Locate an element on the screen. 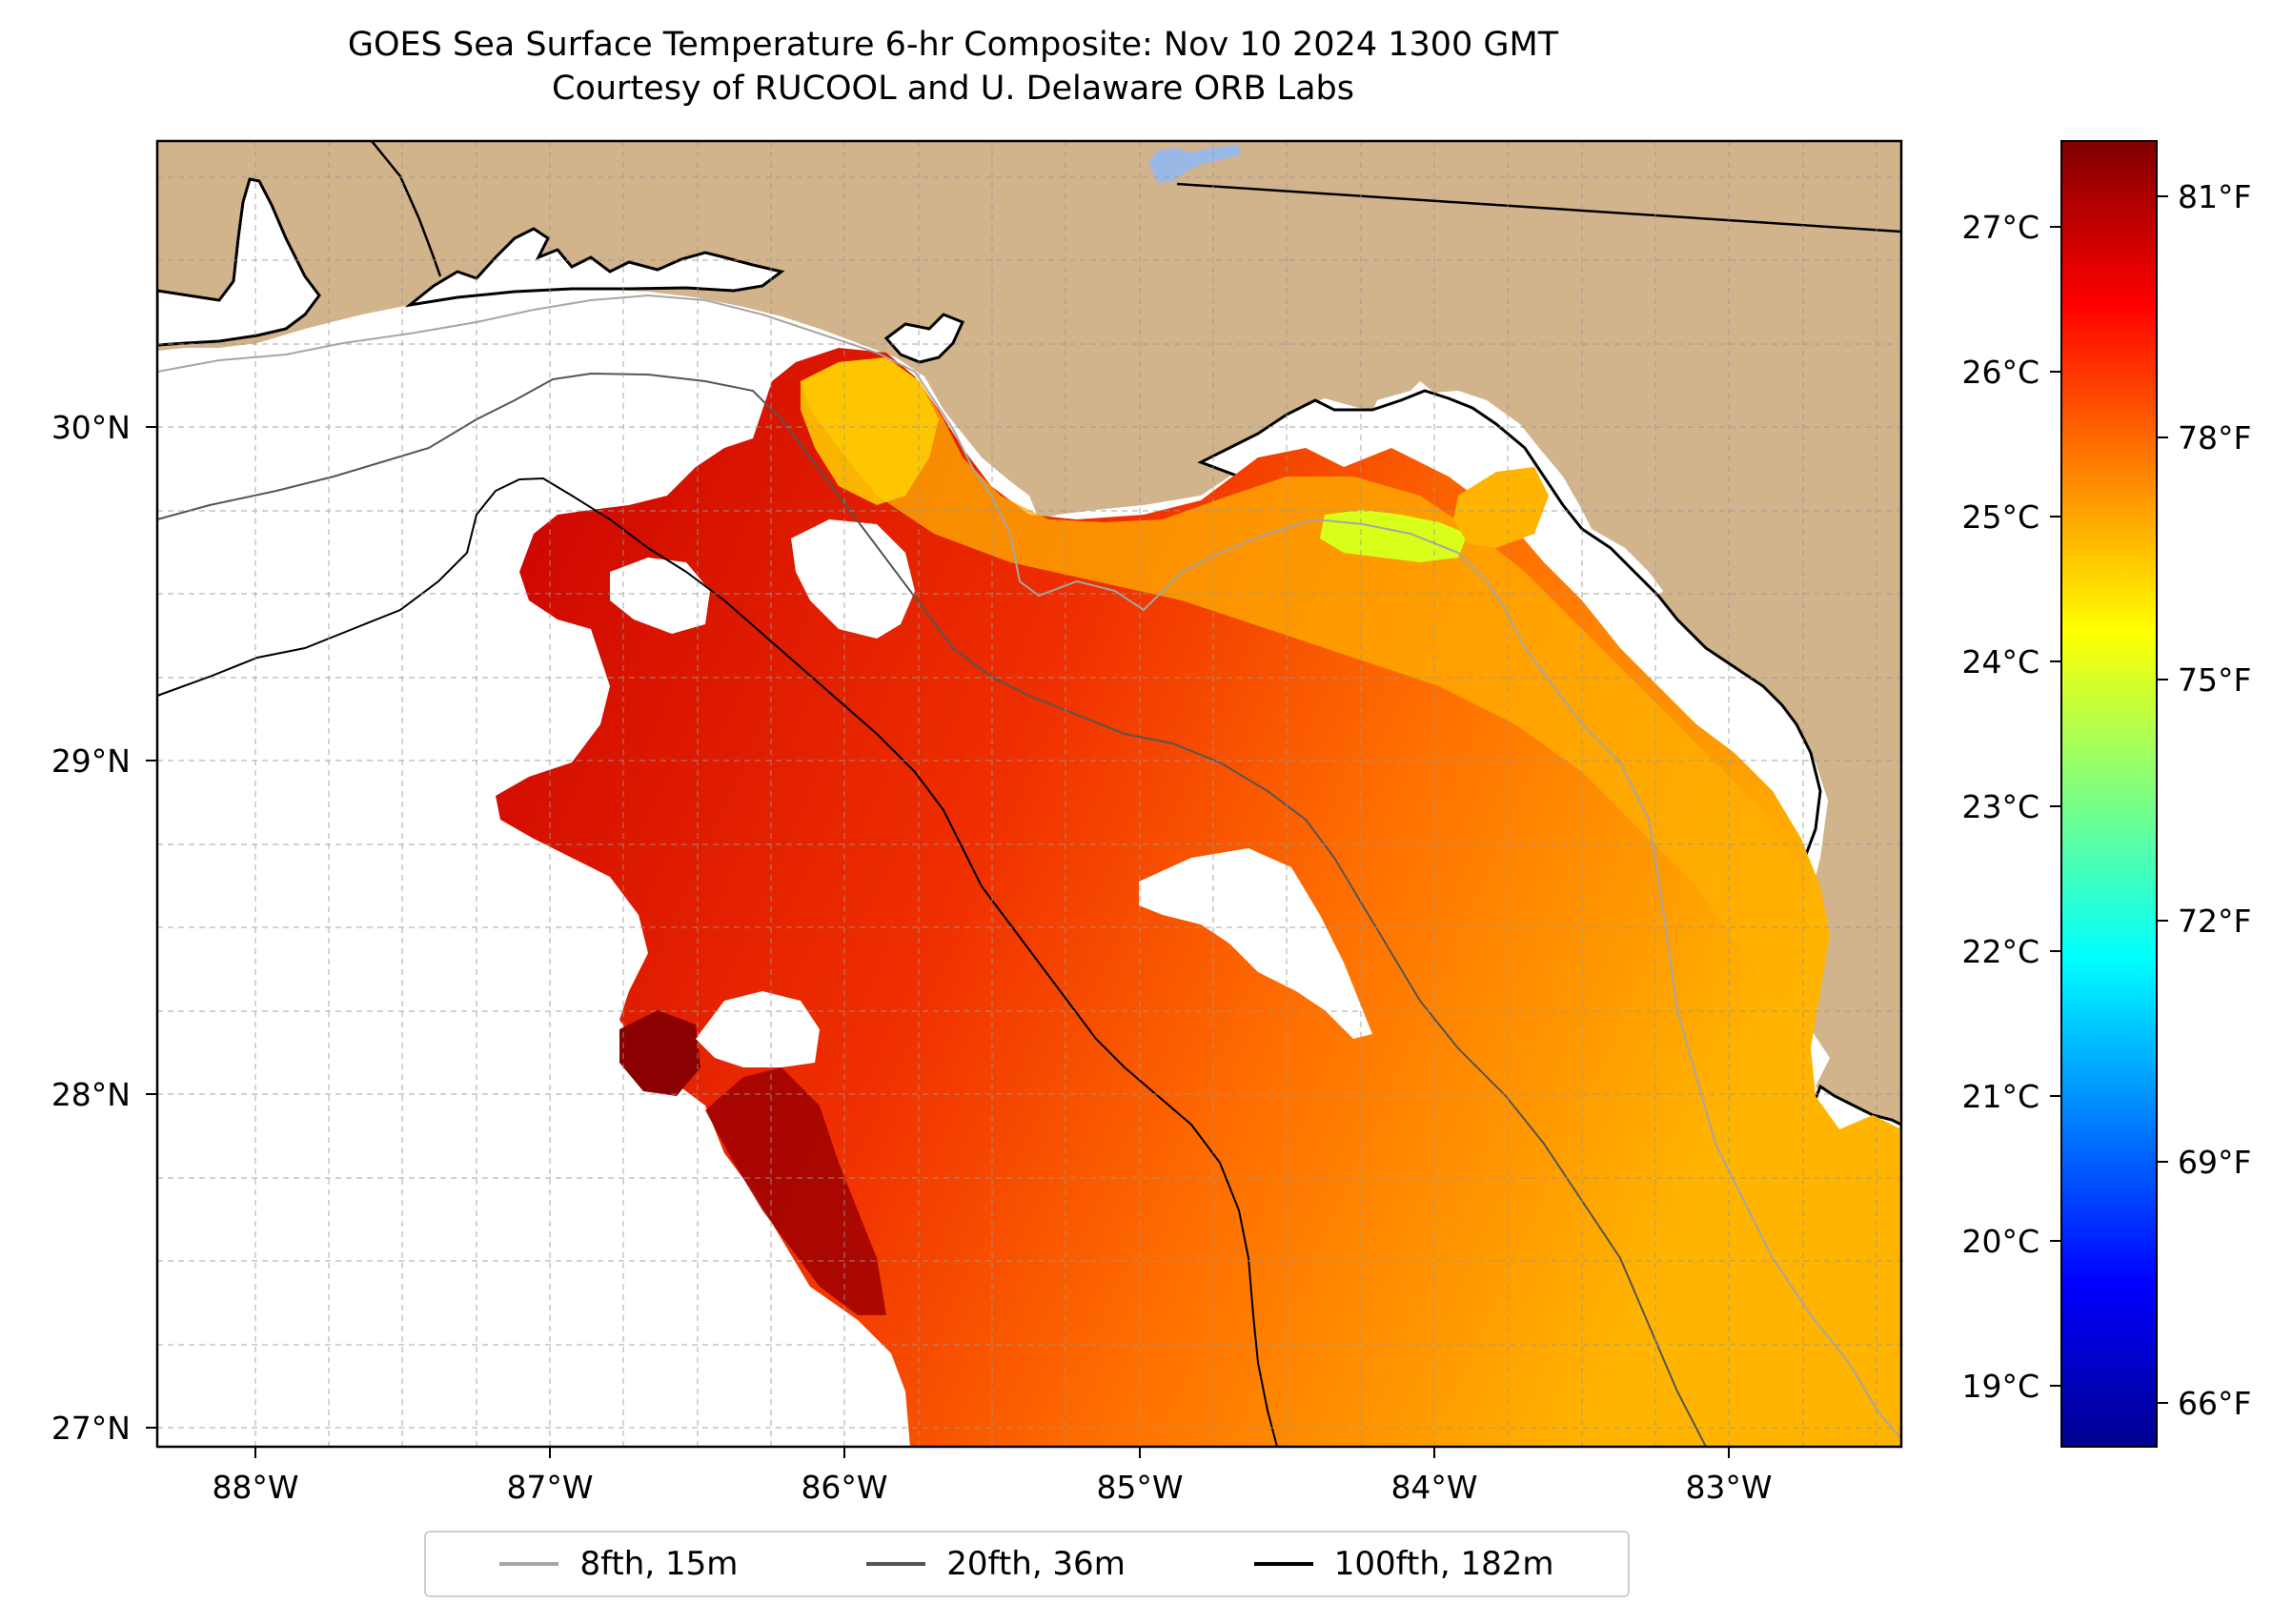 This screenshot has width=2293, height=1624. lat-label-29: 29°N is located at coordinates (91, 761).